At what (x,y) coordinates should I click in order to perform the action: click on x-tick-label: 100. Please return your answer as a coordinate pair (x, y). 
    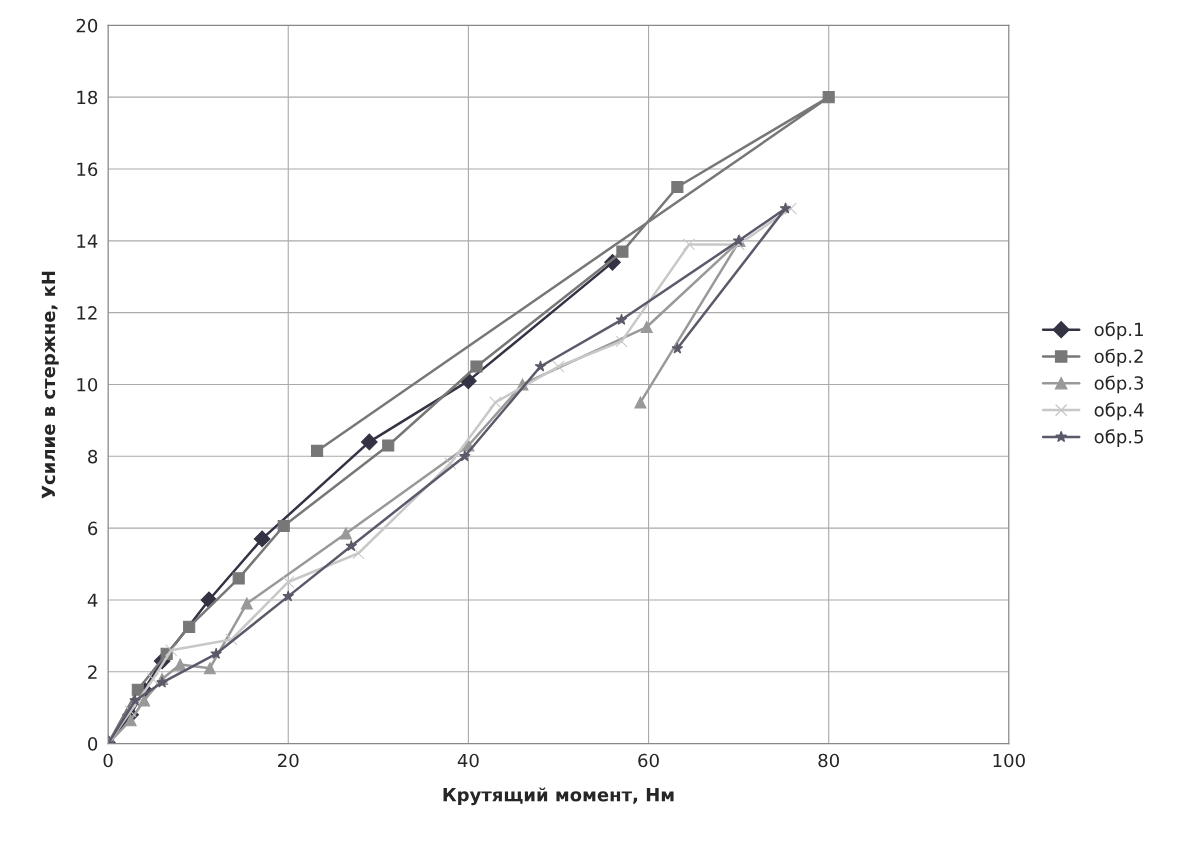
    Looking at the image, I should click on (1009, 760).